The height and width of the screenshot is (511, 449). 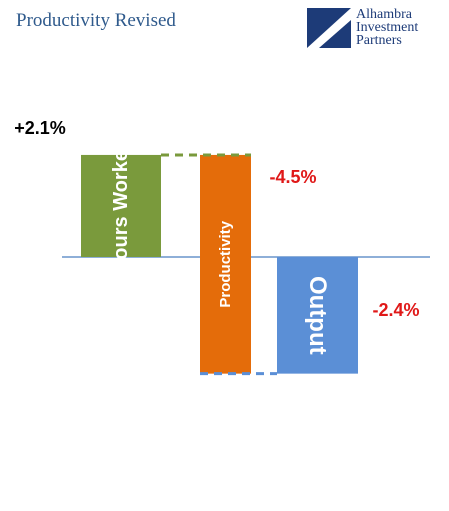 I want to click on chart-title: Productivity Revised, so click(x=96, y=20).